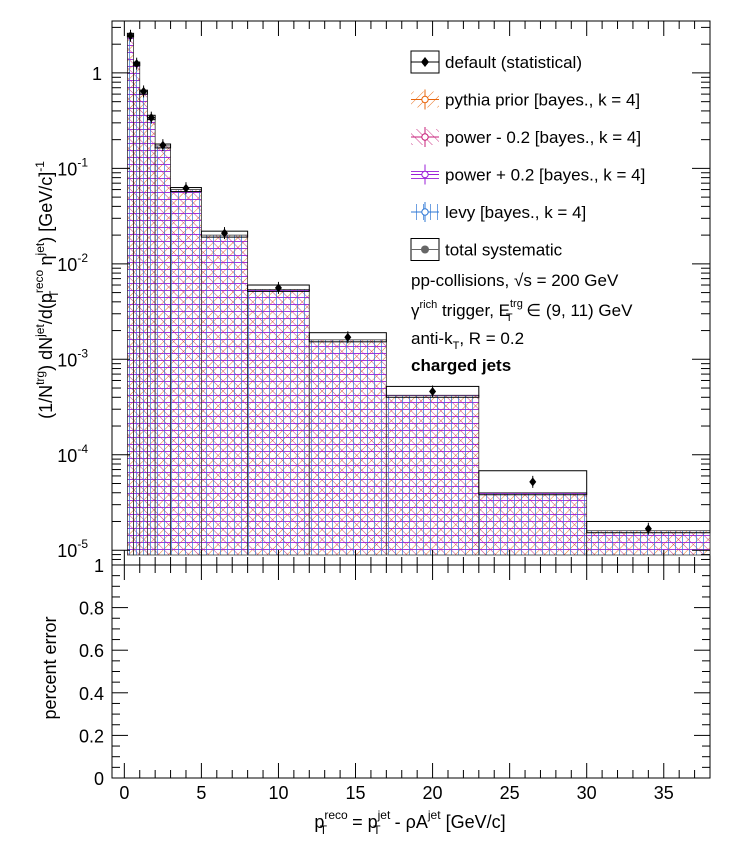 The width and height of the screenshot is (748, 860). Describe the element at coordinates (522, 311) in the screenshot. I see `annotation-trigger: γrich trigger, Etrg T ∈ (9, 11) GeV` at that location.